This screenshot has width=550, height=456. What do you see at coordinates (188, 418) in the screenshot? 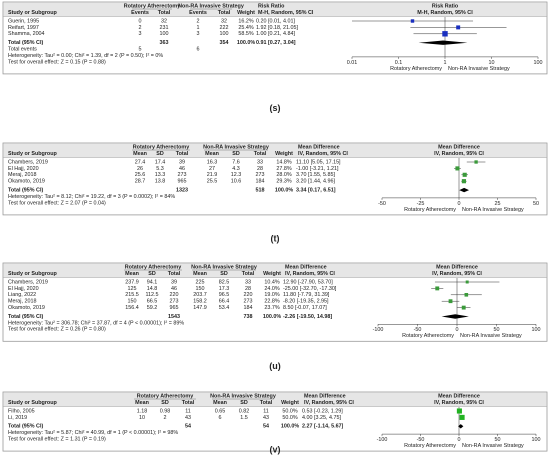
I see `cell: 43` at bounding box center [188, 418].